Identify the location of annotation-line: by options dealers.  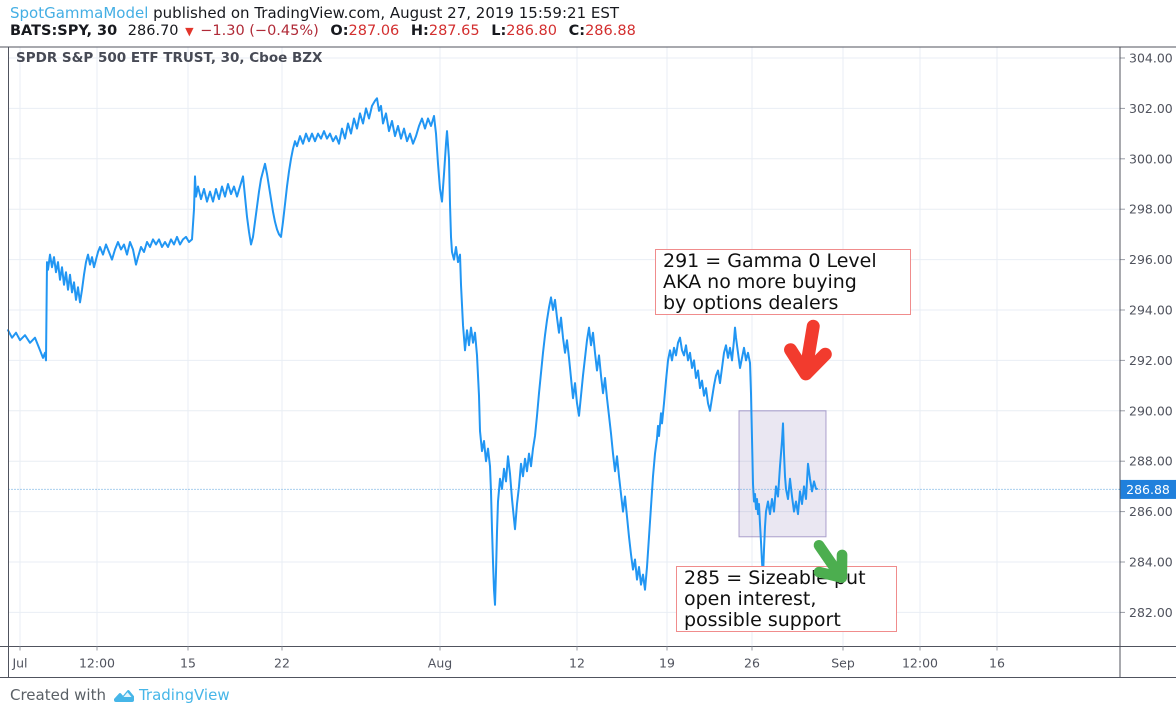
(751, 303).